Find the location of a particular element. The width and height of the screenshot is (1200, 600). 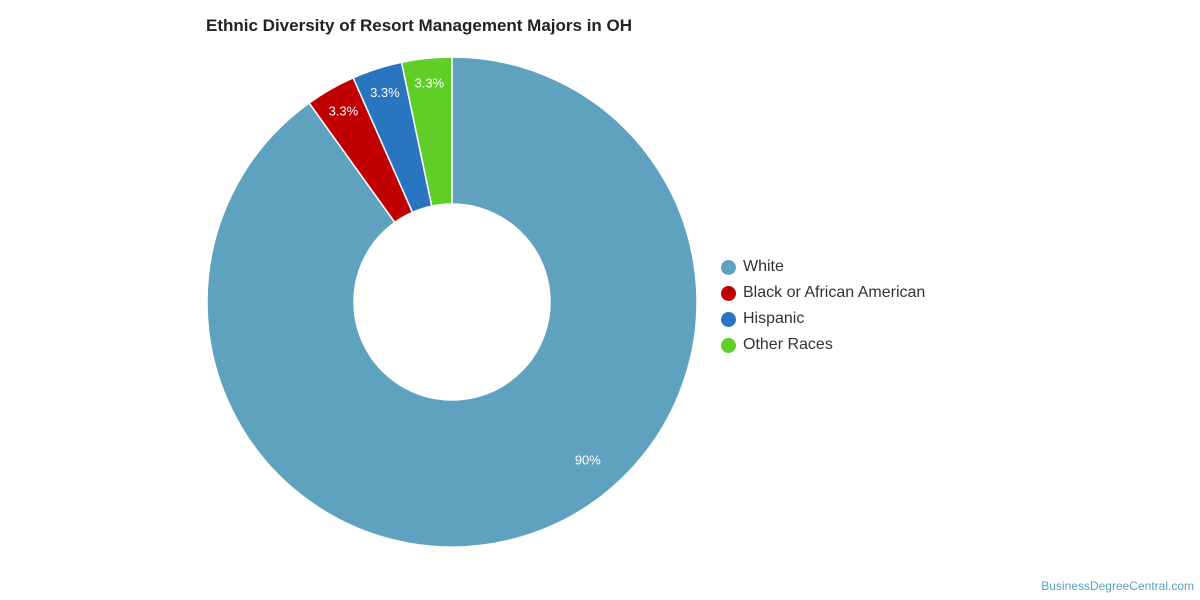

slice-other-races is located at coordinates (426, 131).